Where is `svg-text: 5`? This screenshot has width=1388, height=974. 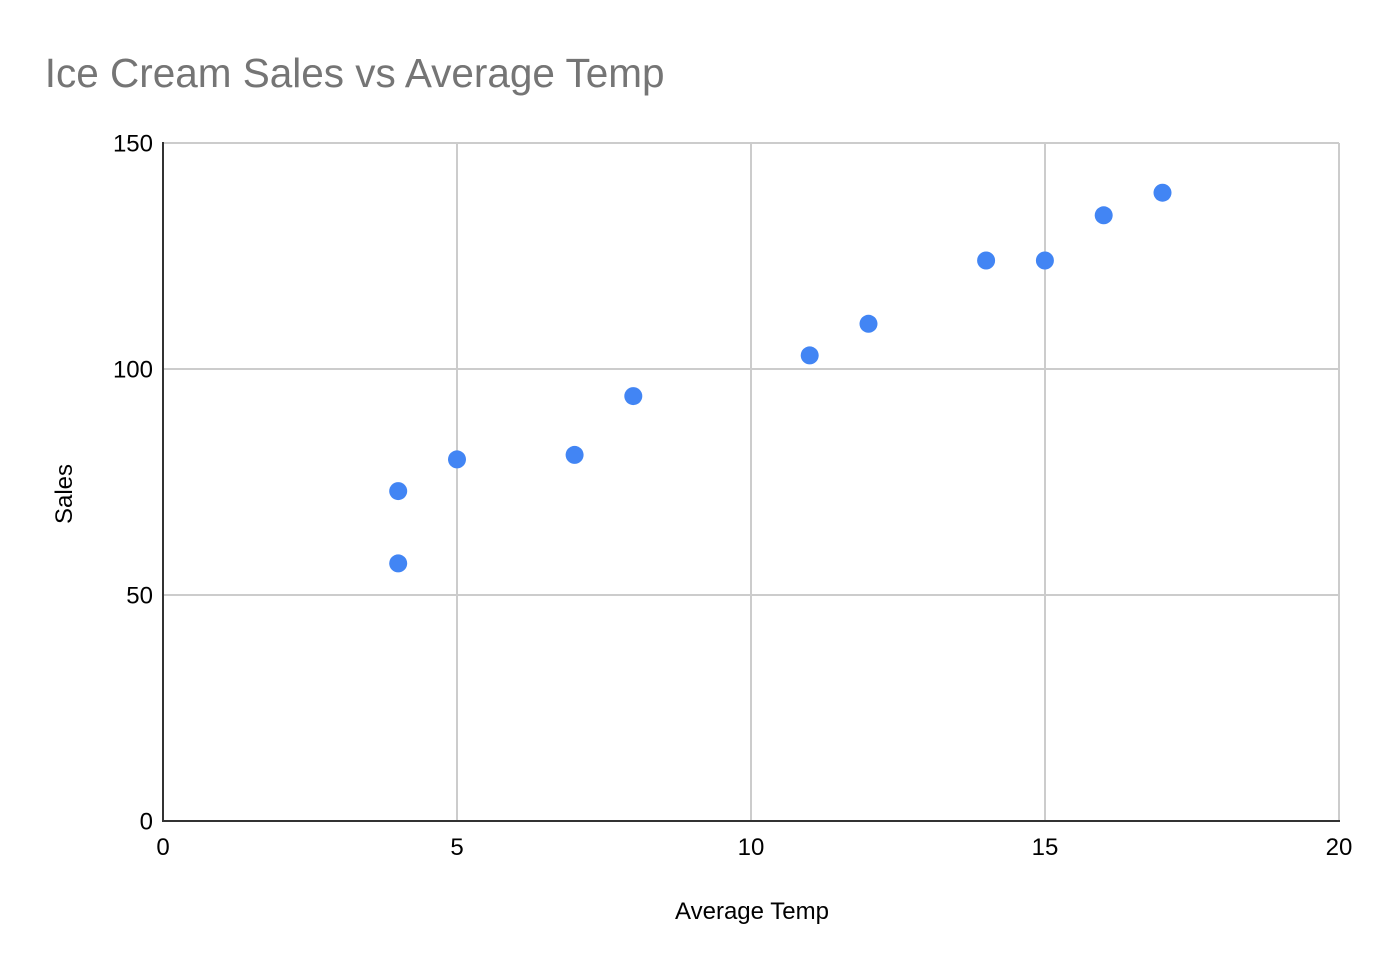 svg-text: 5 is located at coordinates (456, 847).